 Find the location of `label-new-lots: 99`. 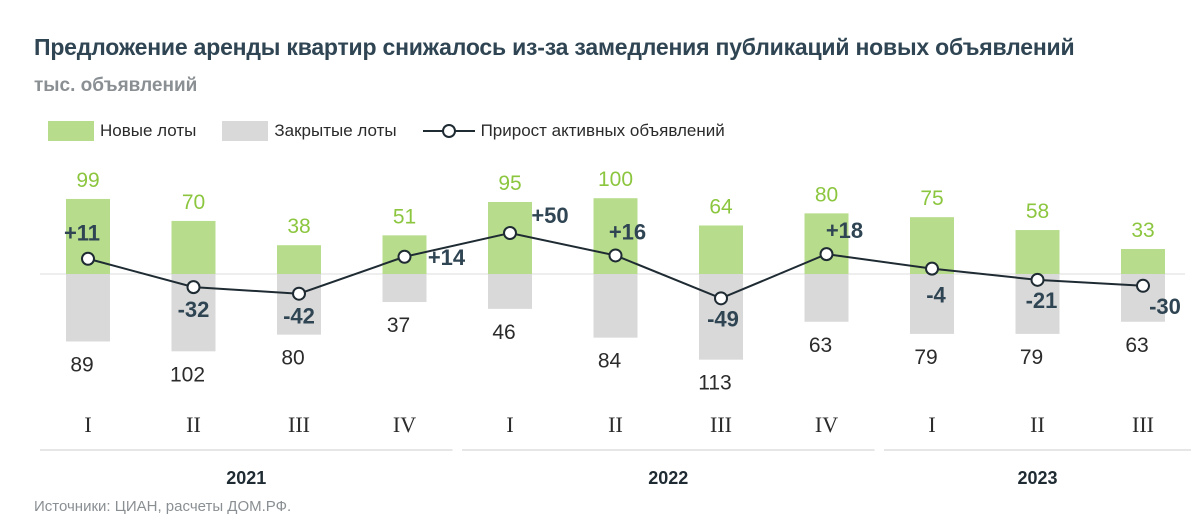

label-new-lots: 99 is located at coordinates (87, 180).